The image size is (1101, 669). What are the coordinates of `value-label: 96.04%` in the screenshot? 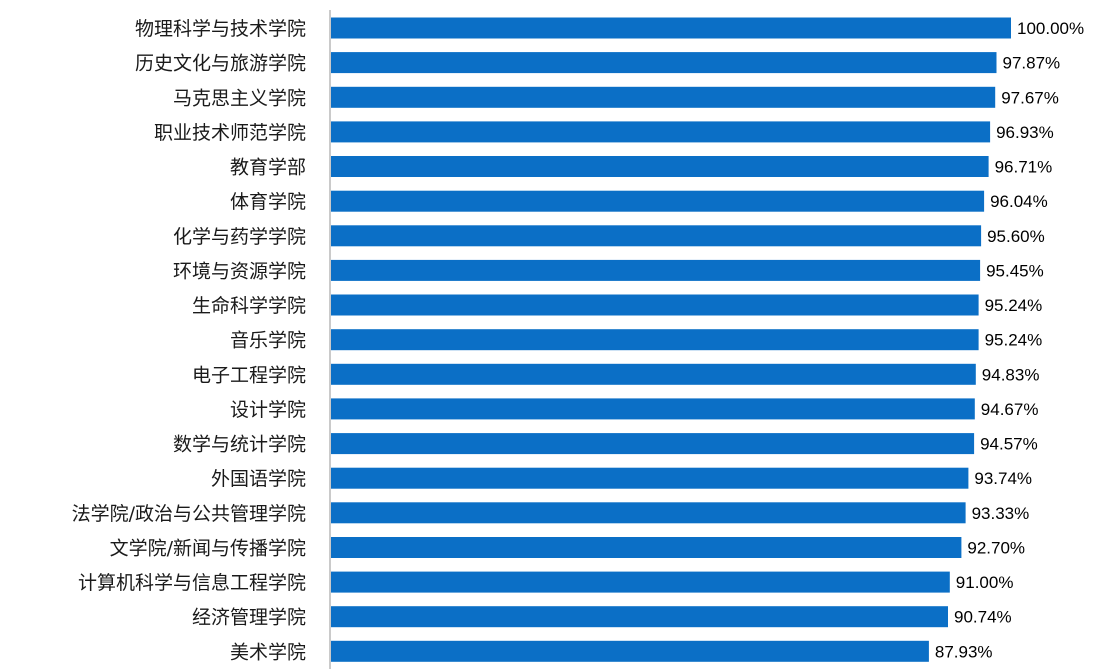 It's located at (1019, 201).